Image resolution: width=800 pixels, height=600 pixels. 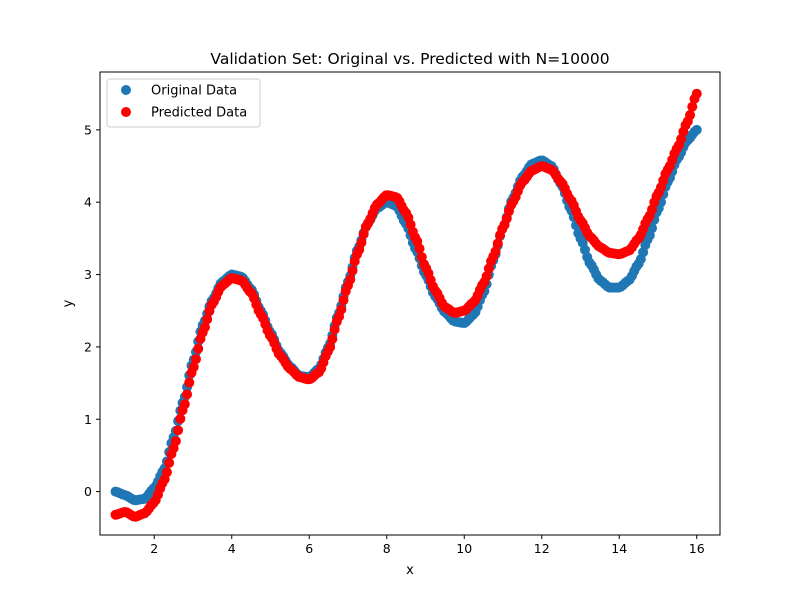 I want to click on x-tick-label: 10, so click(x=464, y=548).